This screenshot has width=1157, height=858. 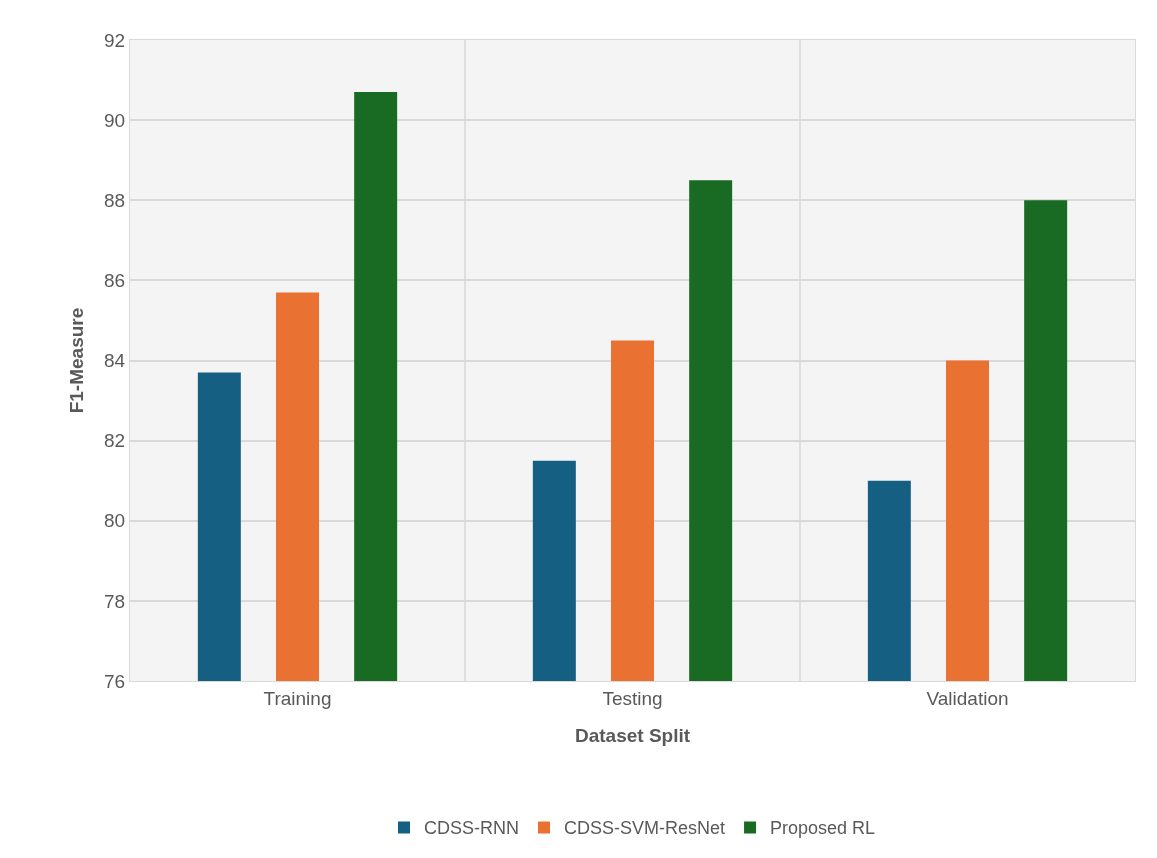 What do you see at coordinates (632, 735) in the screenshot?
I see `x-axis-title: Dataset Split` at bounding box center [632, 735].